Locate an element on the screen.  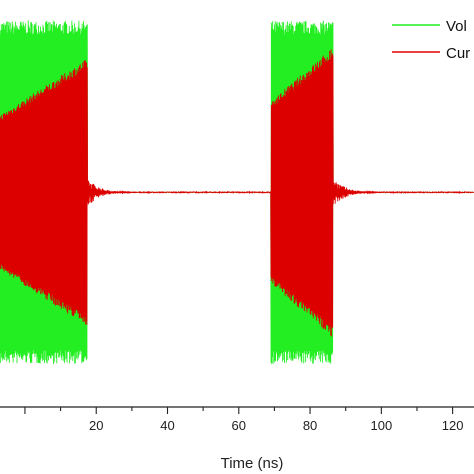
x-tick-label: 80 is located at coordinates (310, 425).